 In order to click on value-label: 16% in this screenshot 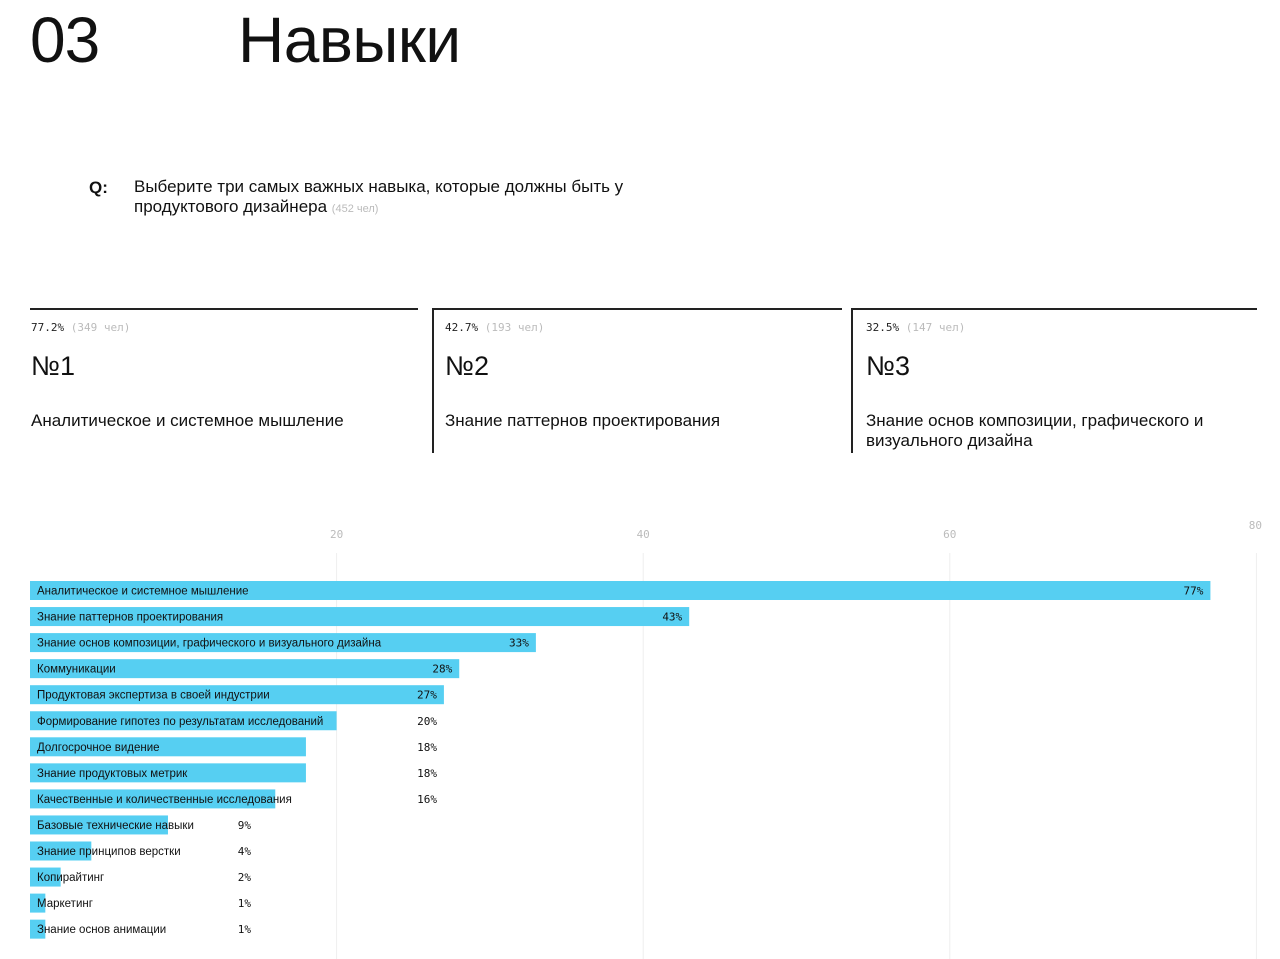, I will do `click(427, 799)`.